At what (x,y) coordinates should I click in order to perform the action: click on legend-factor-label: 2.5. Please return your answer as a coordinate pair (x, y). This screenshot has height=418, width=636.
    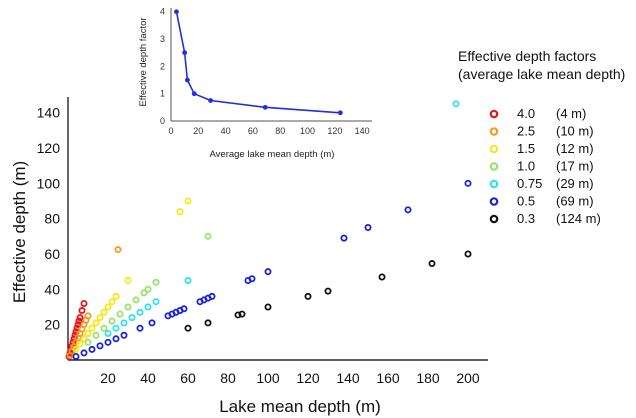
    Looking at the image, I should click on (526, 131).